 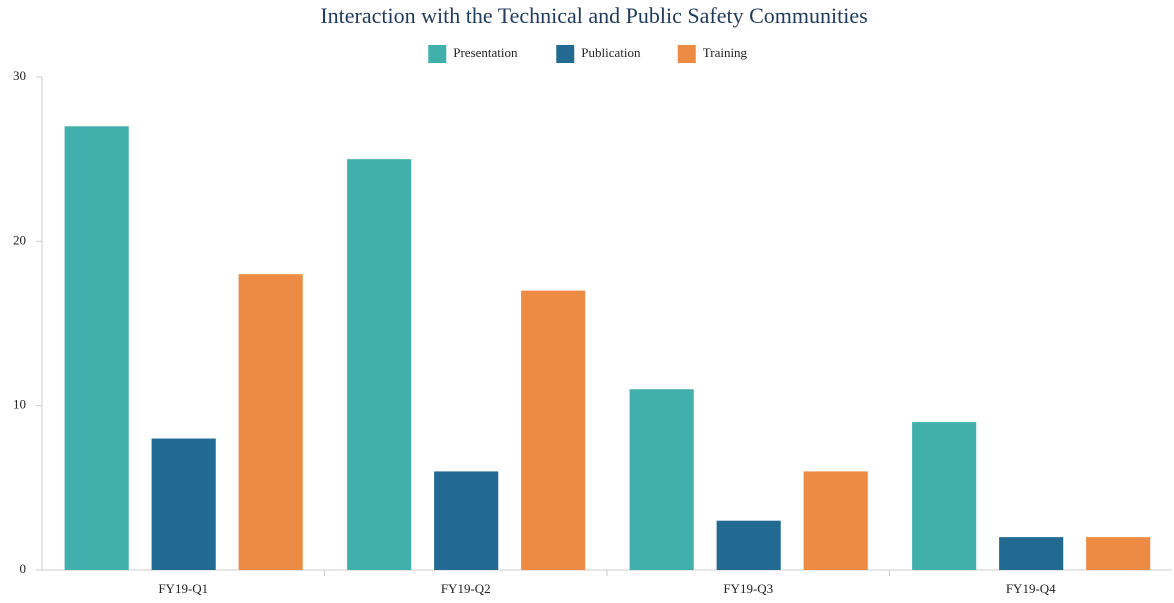 What do you see at coordinates (611, 52) in the screenshot?
I see `legend-label: Publication` at bounding box center [611, 52].